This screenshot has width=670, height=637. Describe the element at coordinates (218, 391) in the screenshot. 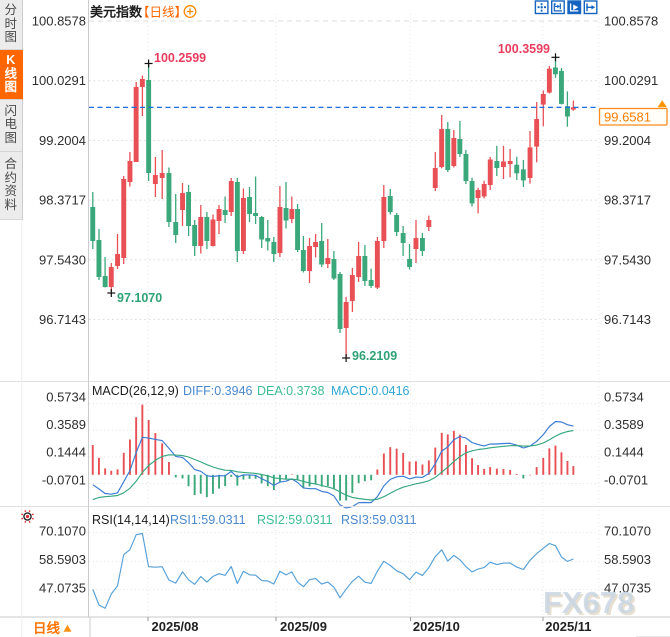

I see `svg-text: DIFF:0.3946` at that location.